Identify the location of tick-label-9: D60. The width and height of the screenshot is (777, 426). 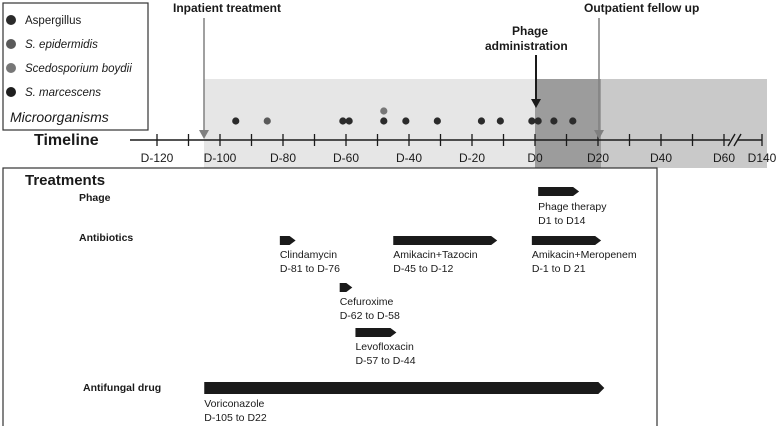
(724, 158).